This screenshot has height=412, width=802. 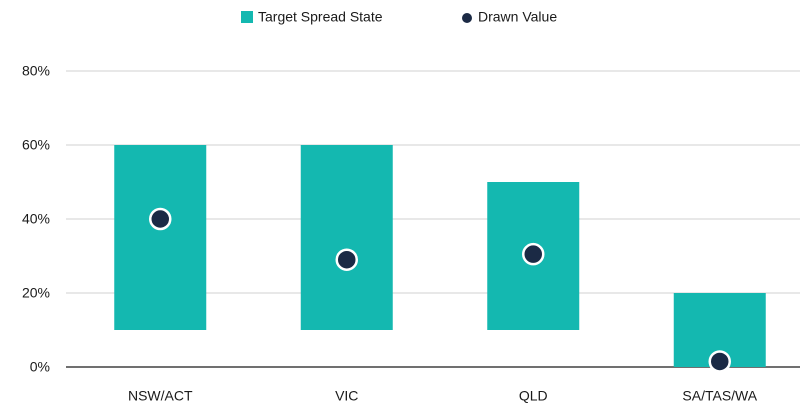 I want to click on y-tick-label: 80%, so click(x=36, y=71).